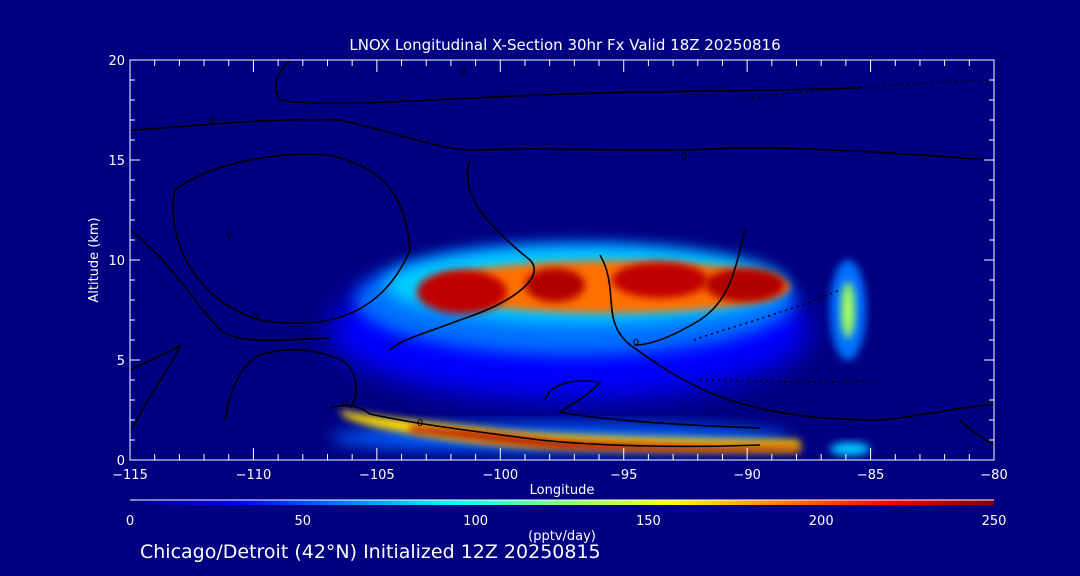 This screenshot has height=576, width=1080. What do you see at coordinates (116, 261) in the screenshot?
I see `y-tick-label: 10` at bounding box center [116, 261].